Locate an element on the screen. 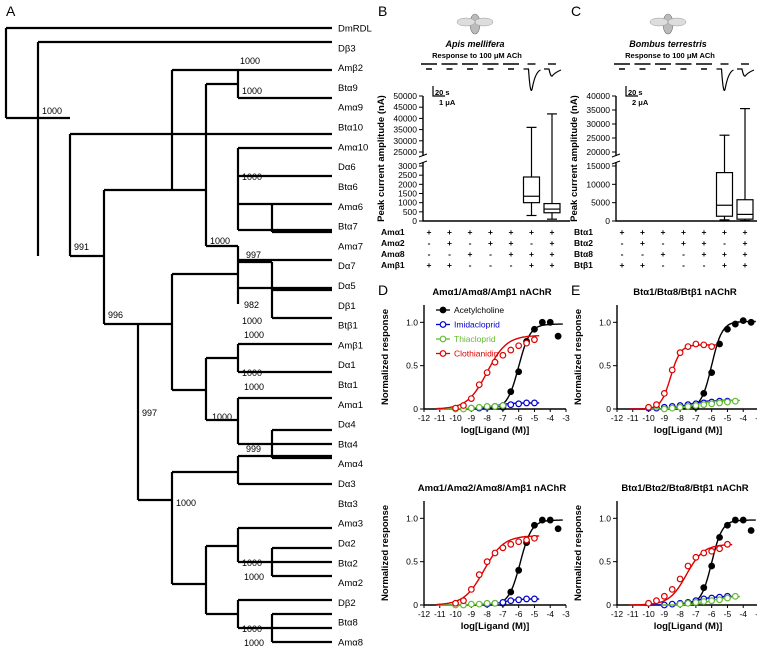 The image size is (757, 659). scale-current-label: 2 μA is located at coordinates (640, 102).